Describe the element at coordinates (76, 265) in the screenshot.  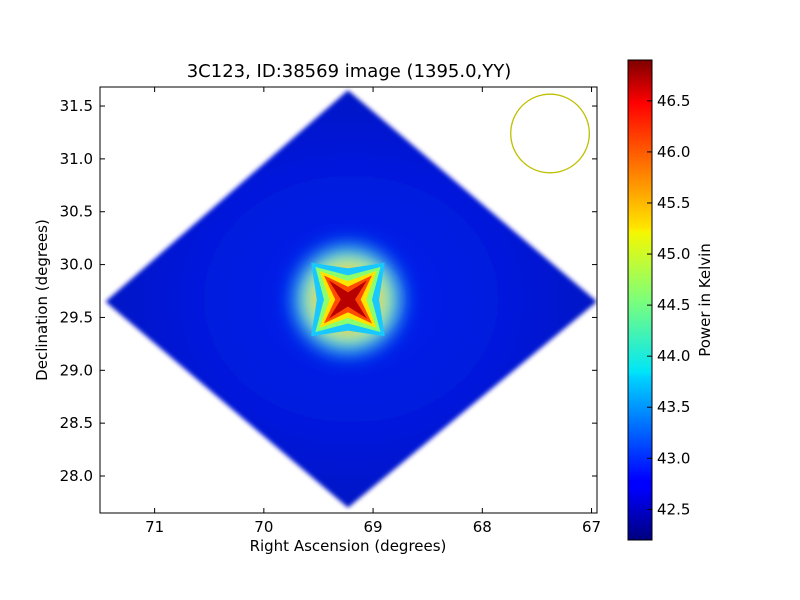
I see `y-tick-label: 30.0` at that location.